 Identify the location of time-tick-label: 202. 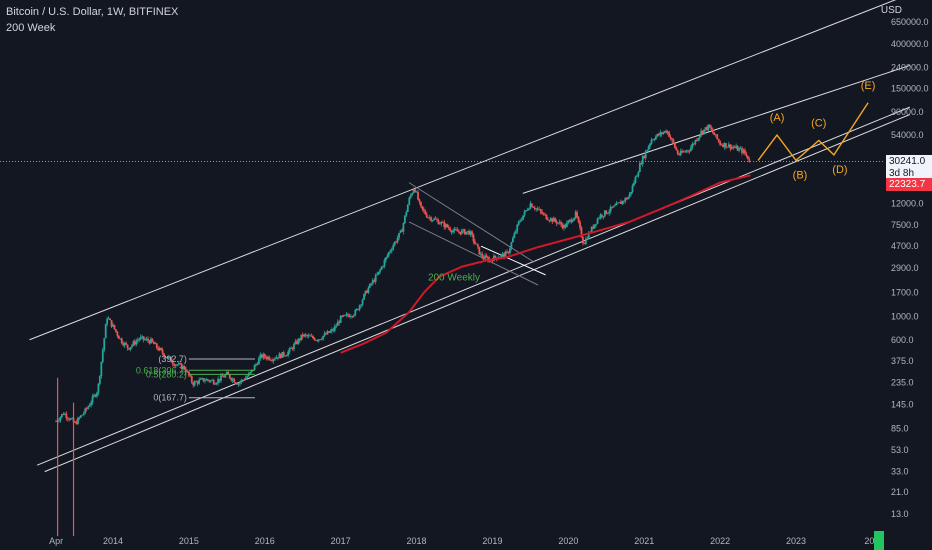
(871, 541).